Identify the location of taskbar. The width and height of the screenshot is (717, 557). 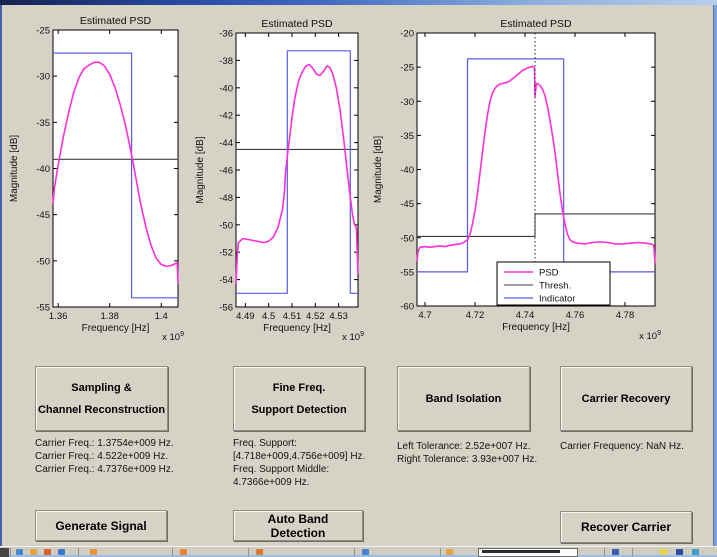
(358, 551).